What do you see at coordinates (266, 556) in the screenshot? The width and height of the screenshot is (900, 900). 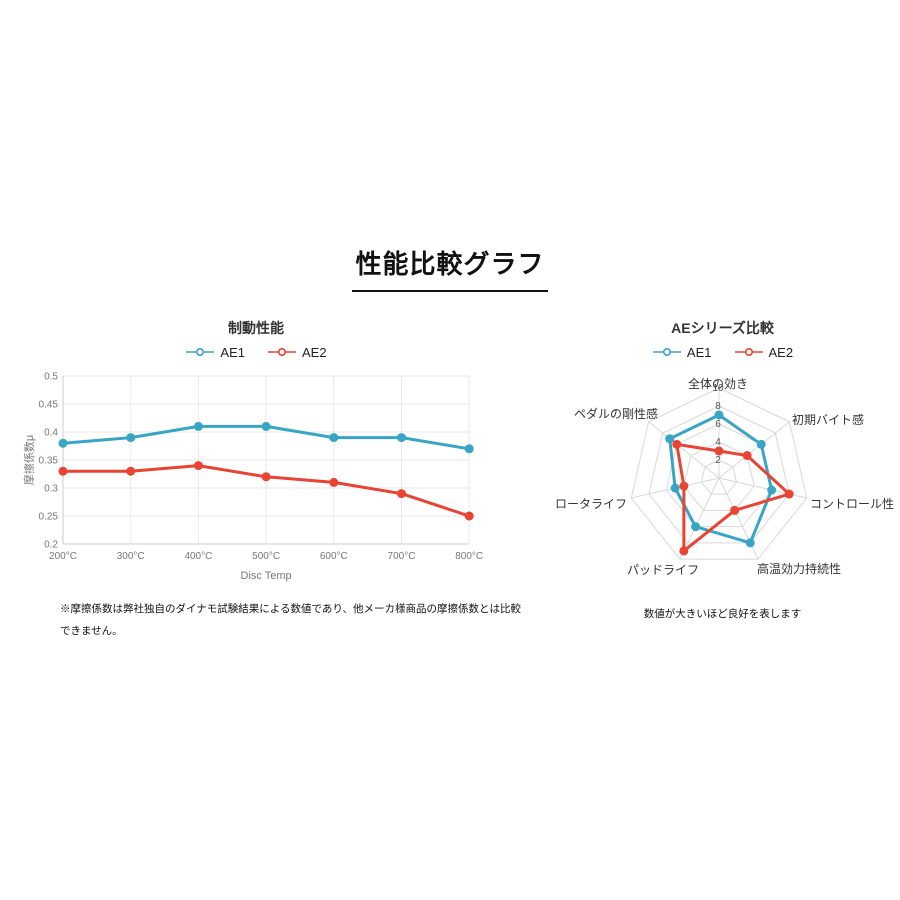 I see `x-tick-label: 500°C` at bounding box center [266, 556].